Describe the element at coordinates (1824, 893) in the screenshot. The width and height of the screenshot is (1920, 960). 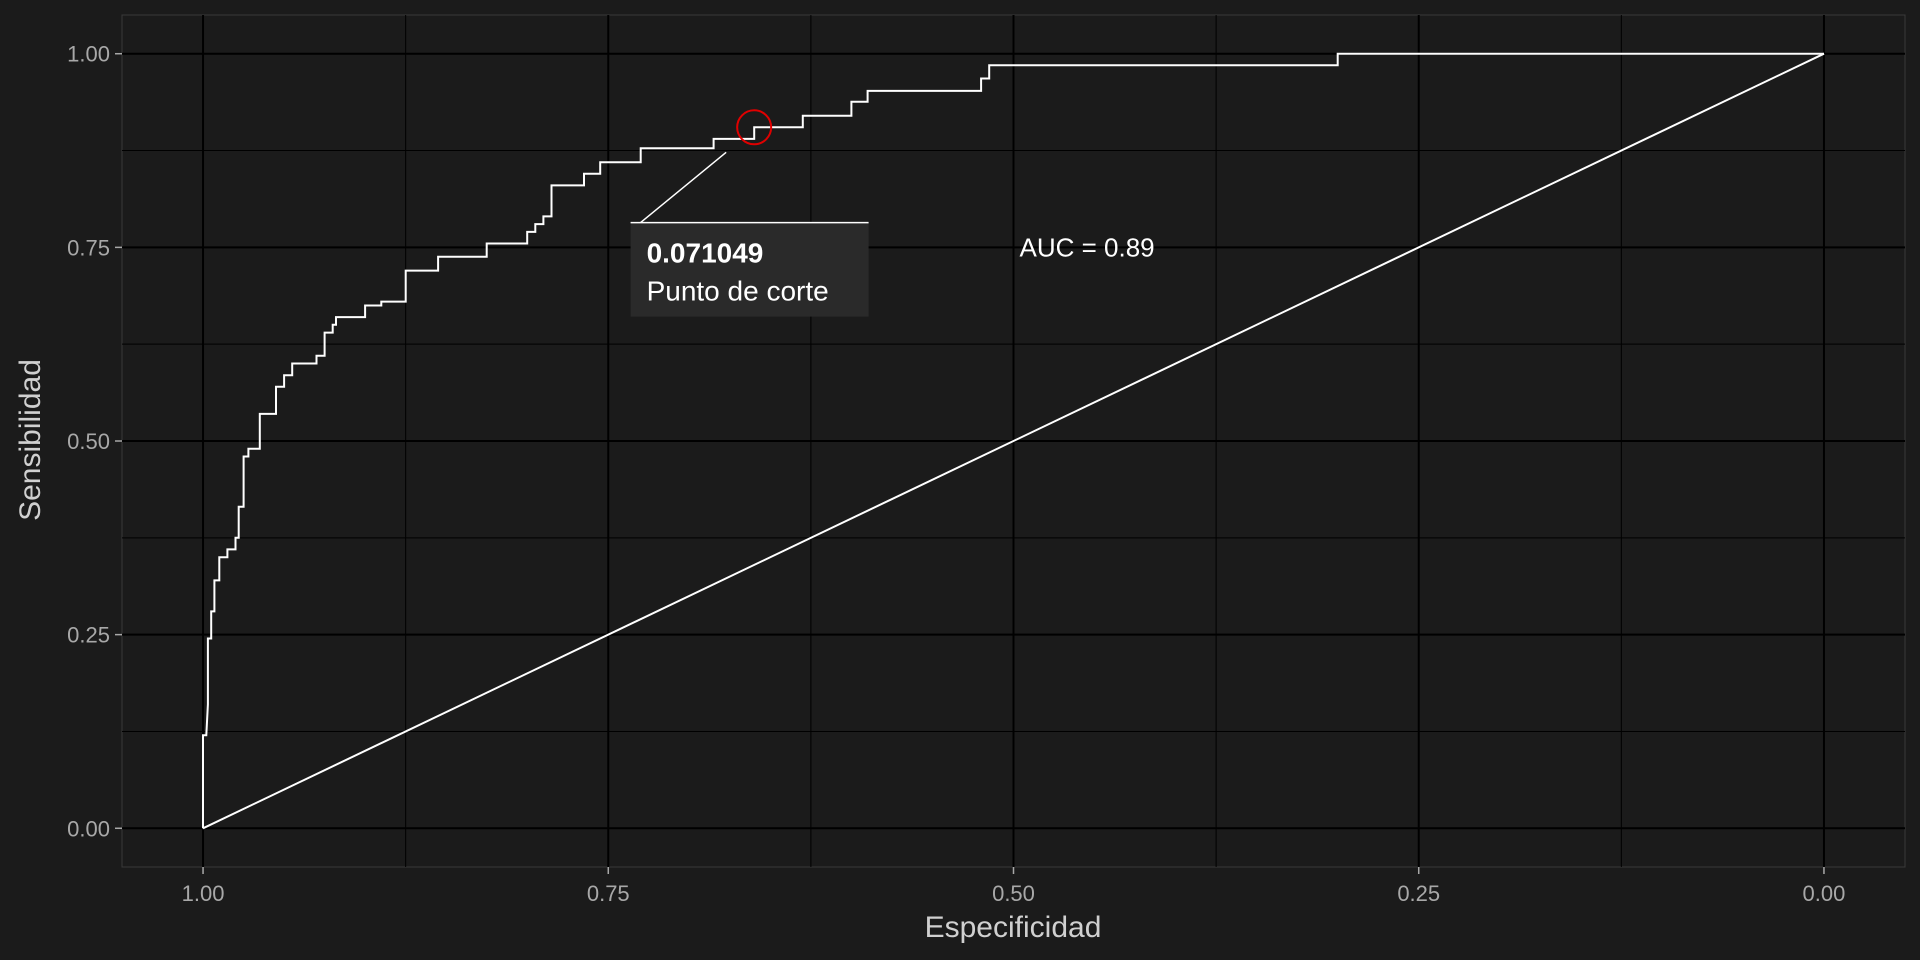
I see `x-tick-label: 0.00` at that location.